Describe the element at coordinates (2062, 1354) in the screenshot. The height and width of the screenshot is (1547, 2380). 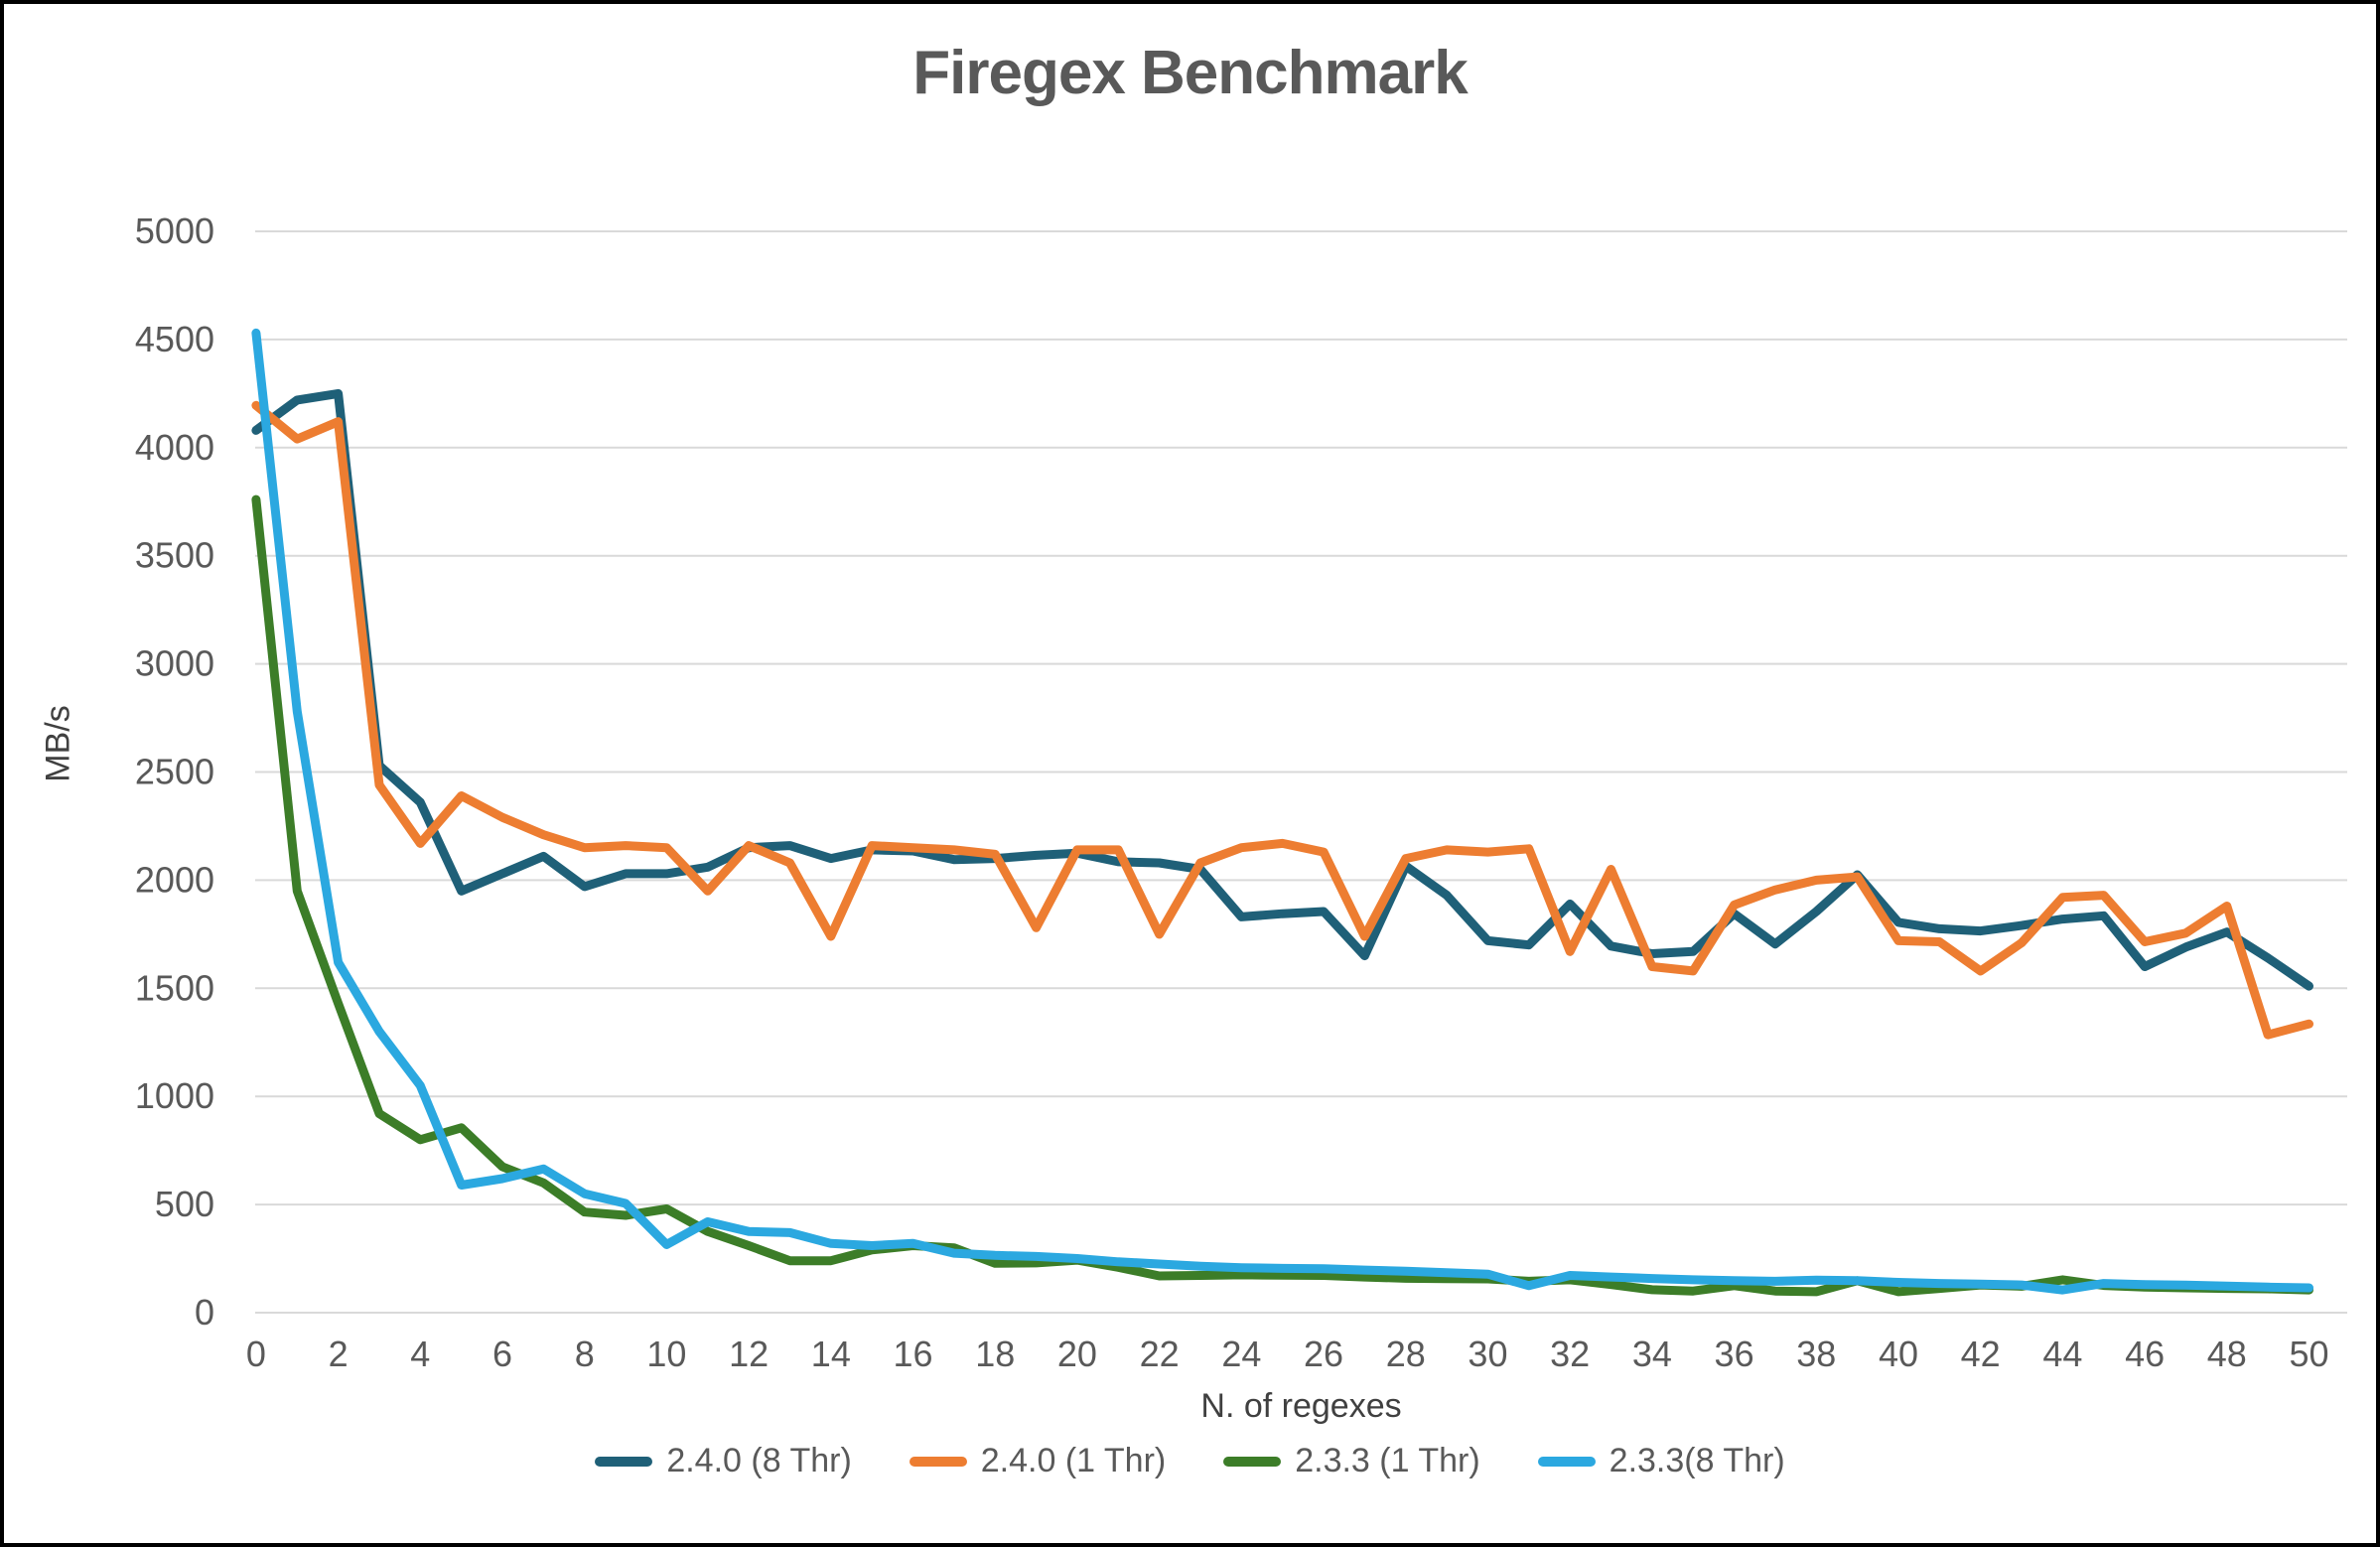
I see `x-tick-label: 44` at that location.